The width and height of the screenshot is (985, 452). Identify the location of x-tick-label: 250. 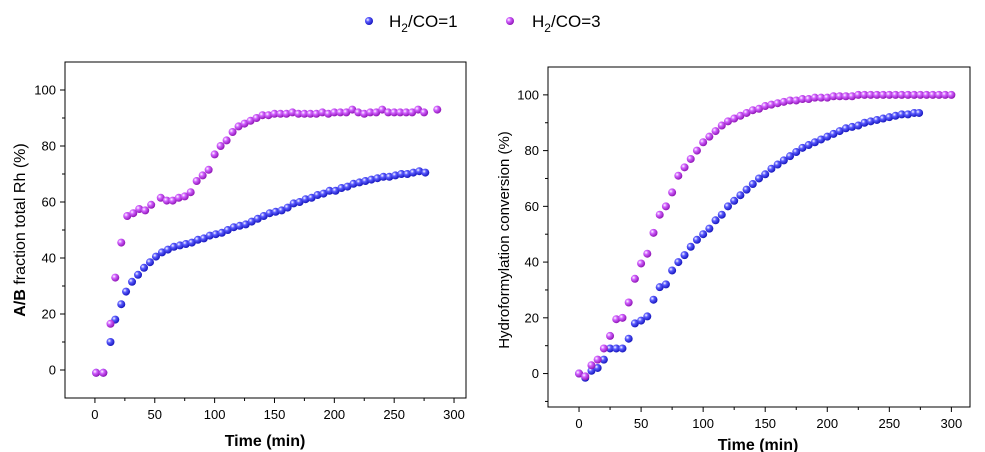
(889, 423).